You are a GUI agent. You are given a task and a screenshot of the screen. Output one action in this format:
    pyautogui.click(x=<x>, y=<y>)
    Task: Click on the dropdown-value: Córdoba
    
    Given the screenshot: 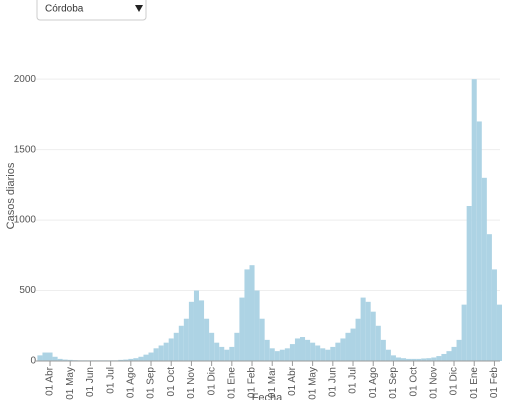 What is the action you would take?
    pyautogui.click(x=64, y=9)
    